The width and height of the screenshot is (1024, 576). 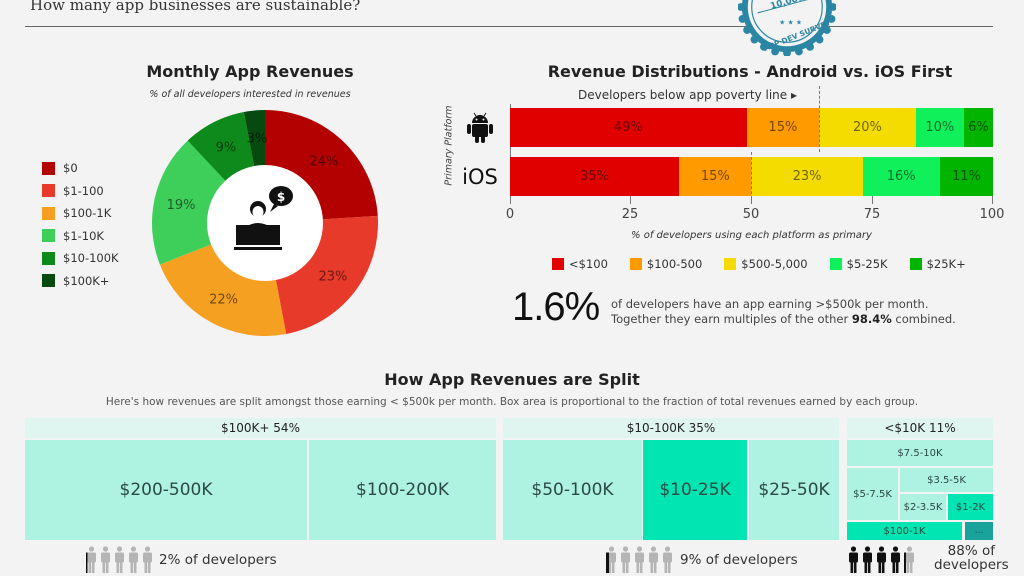 I want to click on poverty-line-ios, so click(x=751, y=178).